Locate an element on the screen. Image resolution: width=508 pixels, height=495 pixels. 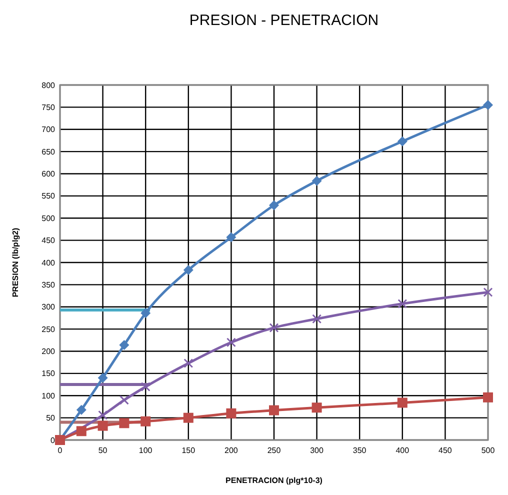
x-tick-label: 400 is located at coordinates (403, 450).